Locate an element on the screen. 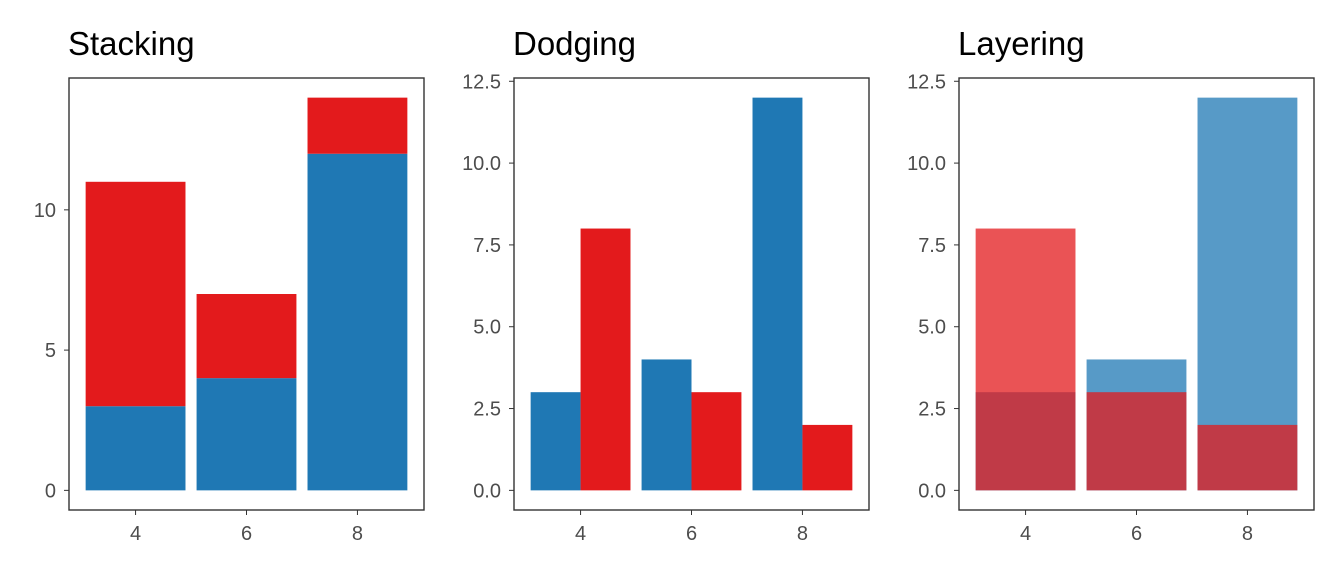 The height and width of the screenshot is (576, 1344). y-tick-label-layering-5: 12.5 is located at coordinates (926, 82).